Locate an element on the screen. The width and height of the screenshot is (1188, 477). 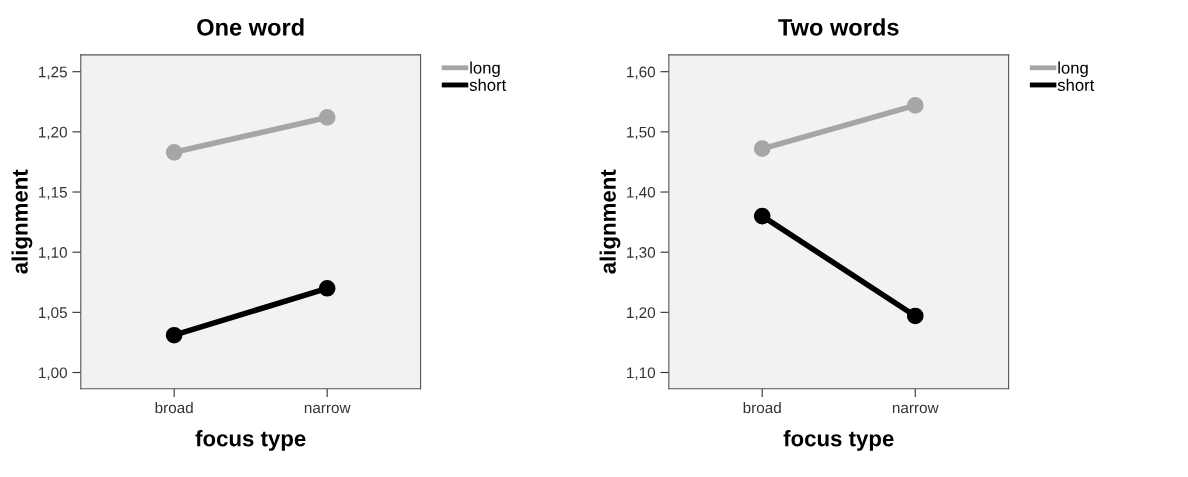
y-tick-label: 1,40 is located at coordinates (641, 193).